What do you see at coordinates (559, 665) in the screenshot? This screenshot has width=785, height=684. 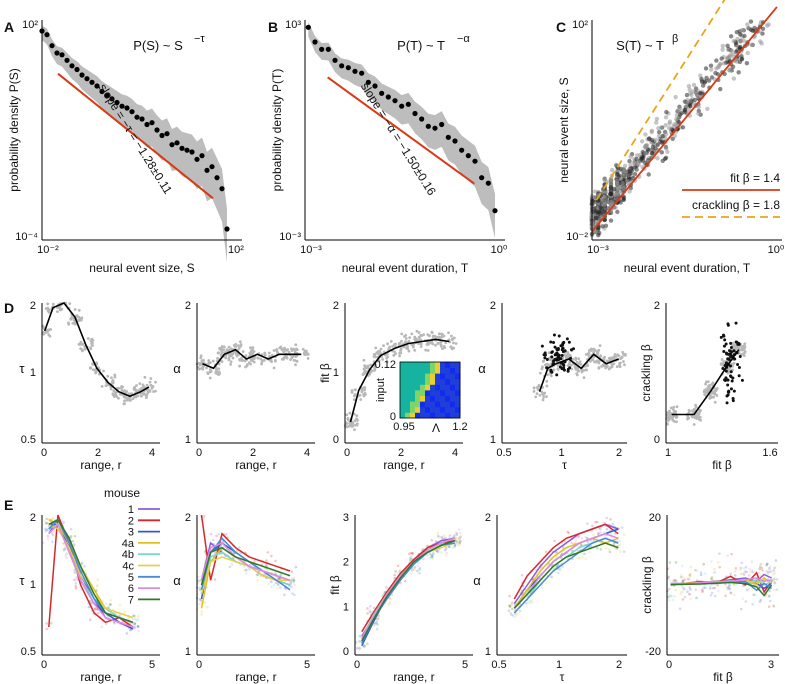 I see `x-tick-label: 1` at bounding box center [559, 665].